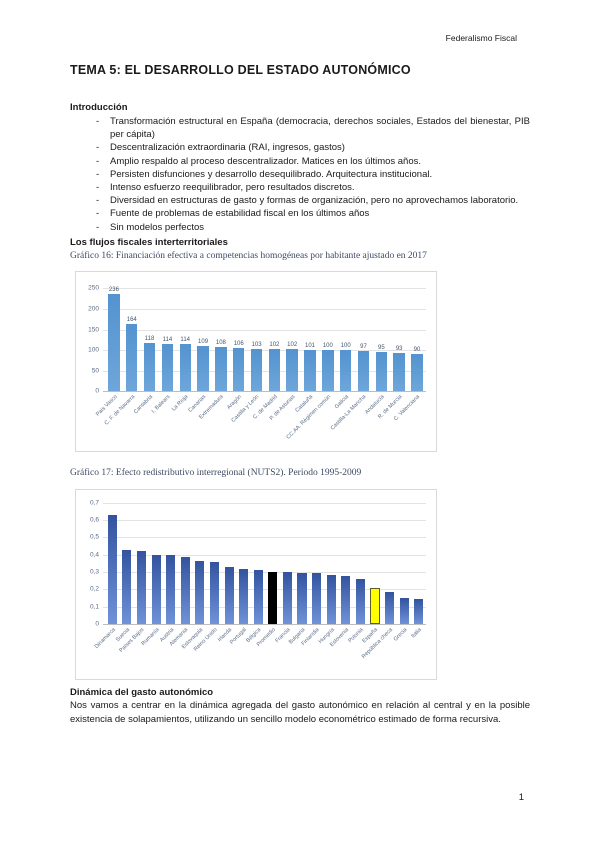 This screenshot has height=848, width=600. Describe the element at coordinates (114, 339) in the screenshot. I see `bar: 236` at that location.